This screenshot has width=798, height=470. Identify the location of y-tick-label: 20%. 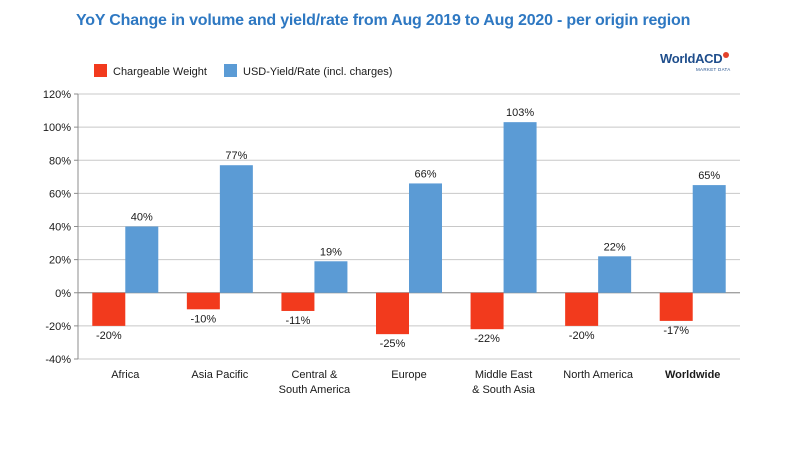
(60, 261).